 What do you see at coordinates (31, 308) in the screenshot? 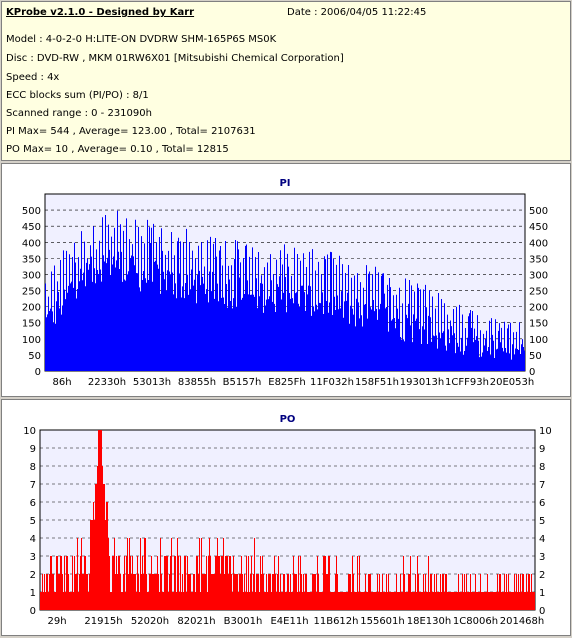
I see `pi-ytick-left: 200` at bounding box center [31, 308].